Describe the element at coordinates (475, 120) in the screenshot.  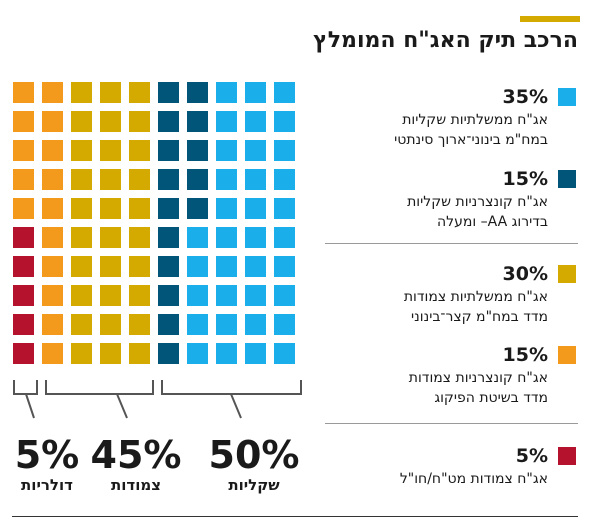
I see `legend-desc-line1: אג"ח ממשלתיות שקליות` at that location.